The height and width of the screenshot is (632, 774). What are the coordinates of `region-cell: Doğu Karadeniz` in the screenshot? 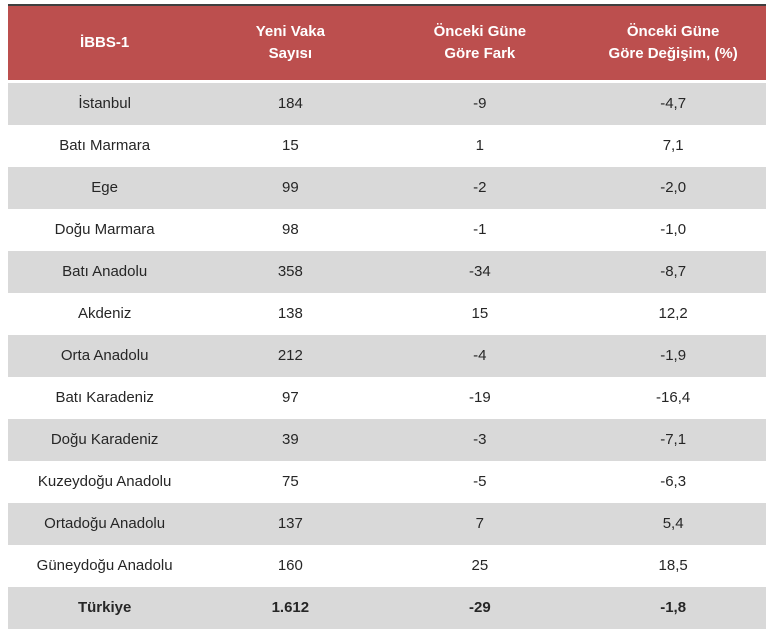 It's located at (104, 439).